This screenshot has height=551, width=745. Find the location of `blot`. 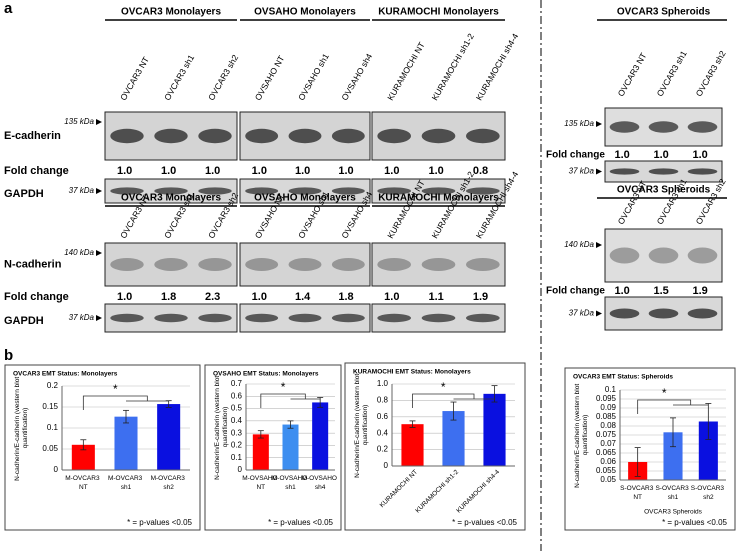

blot is located at coordinates (663, 255).